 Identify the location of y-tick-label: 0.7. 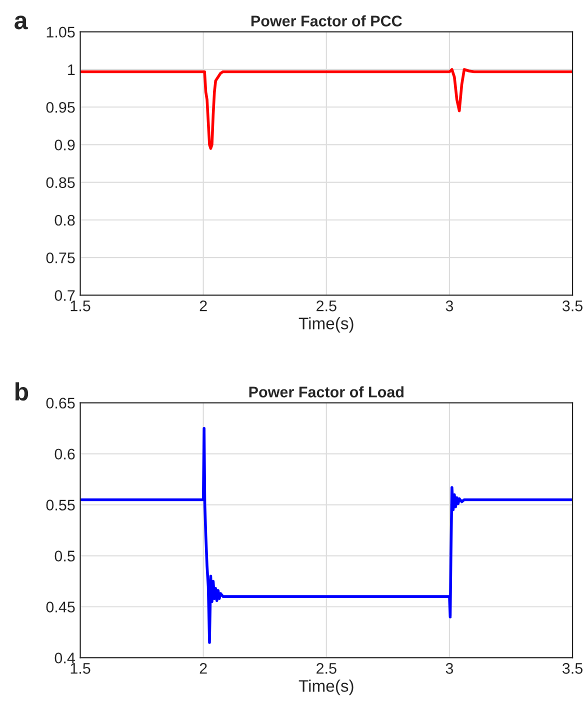
(64, 295).